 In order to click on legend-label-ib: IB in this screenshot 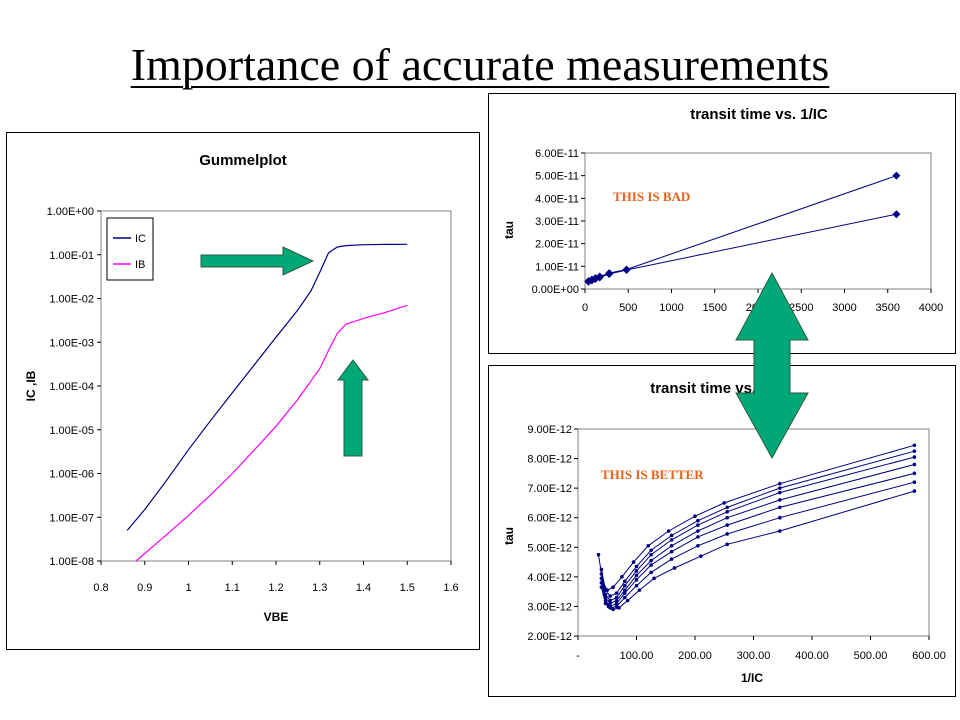, I will do `click(140, 265)`.